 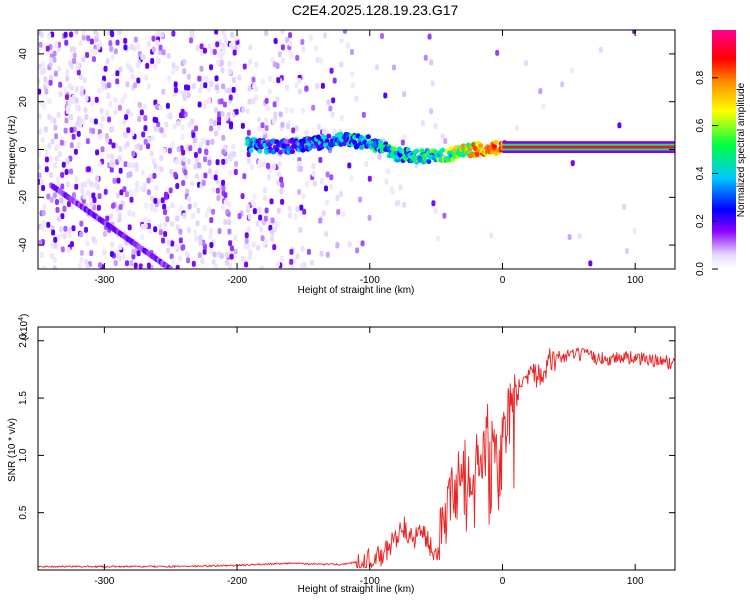 What do you see at coordinates (23, 398) in the screenshot?
I see `snr-y-tick-label: 1.5` at bounding box center [23, 398].